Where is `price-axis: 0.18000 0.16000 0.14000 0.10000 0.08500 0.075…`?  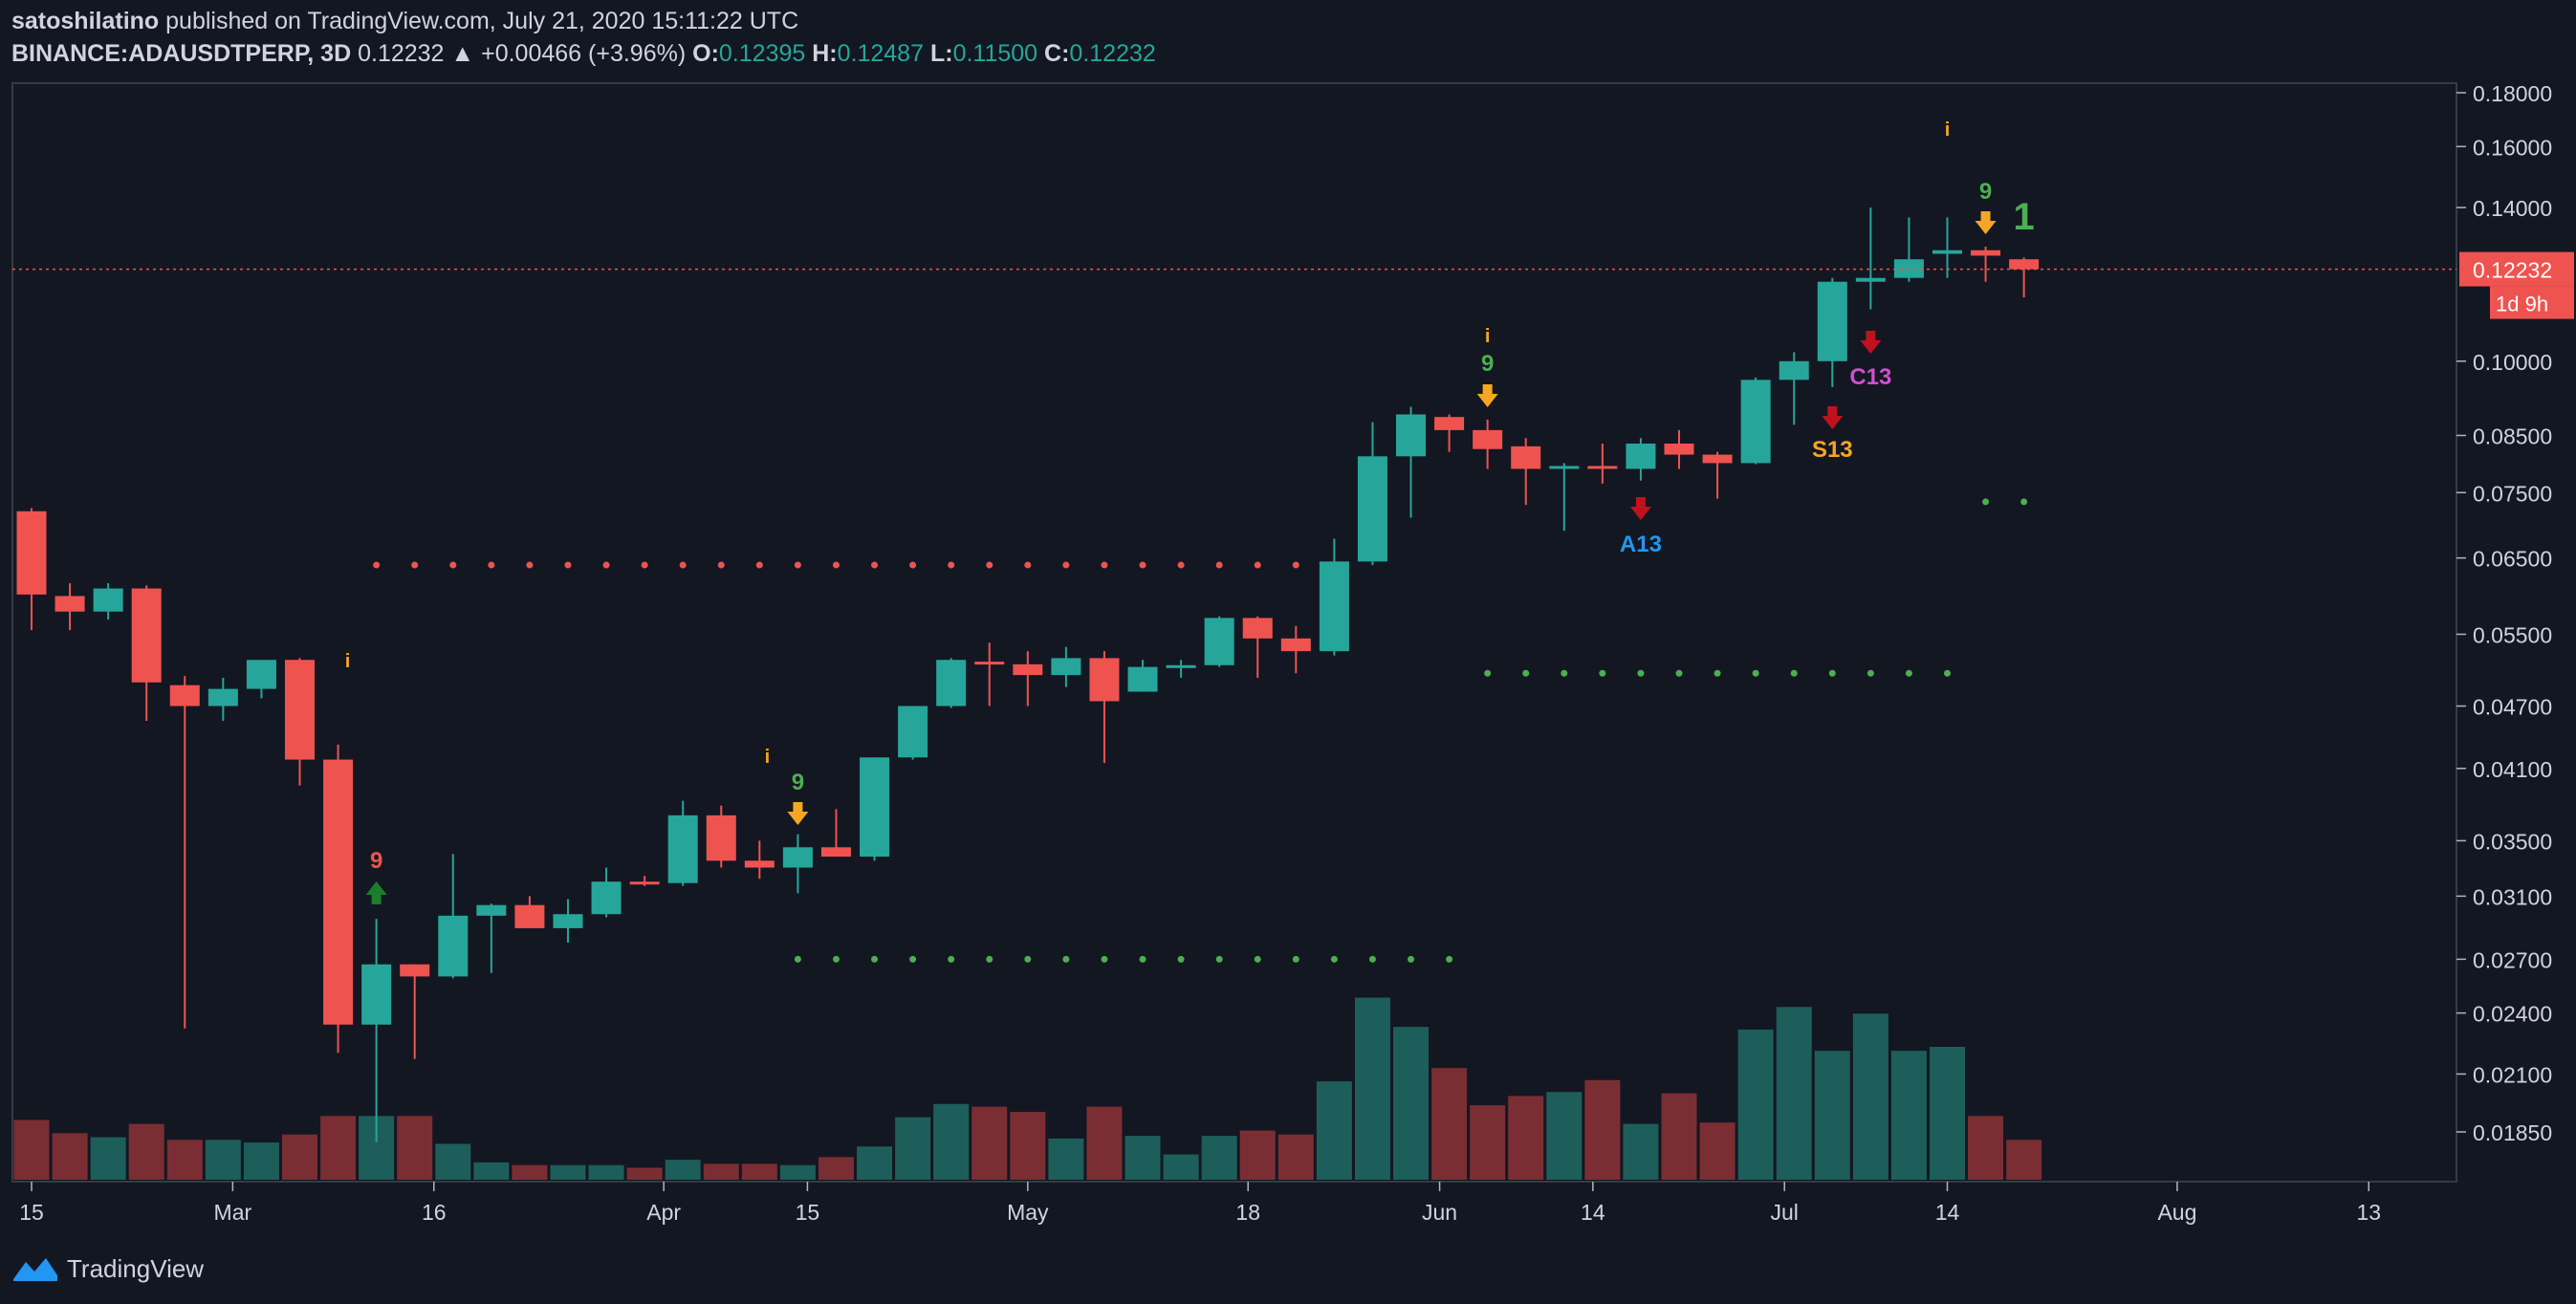
price-axis: 0.18000 0.16000 0.14000 0.10000 0.08500 0.075… is located at coordinates (2515, 613).